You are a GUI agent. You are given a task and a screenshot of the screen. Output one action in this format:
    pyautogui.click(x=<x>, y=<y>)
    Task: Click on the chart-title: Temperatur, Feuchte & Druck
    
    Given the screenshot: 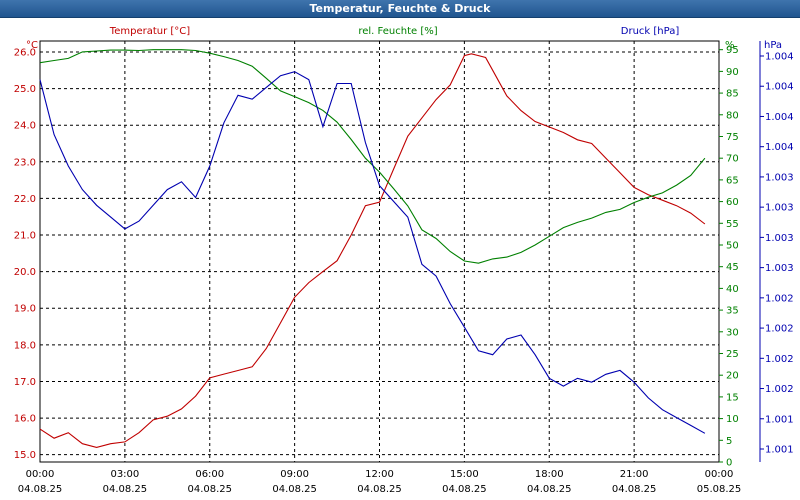 What is the action you would take?
    pyautogui.click(x=400, y=8)
    